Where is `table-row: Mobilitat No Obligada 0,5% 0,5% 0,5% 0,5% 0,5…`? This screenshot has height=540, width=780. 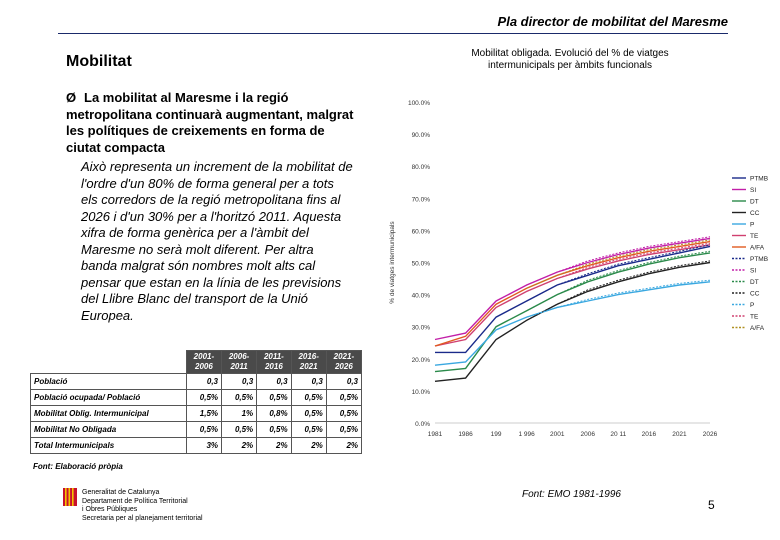 table-row: Mobilitat No Obligada 0,5% 0,5% 0,5% 0,5% 0,5… is located at coordinates (196, 429).